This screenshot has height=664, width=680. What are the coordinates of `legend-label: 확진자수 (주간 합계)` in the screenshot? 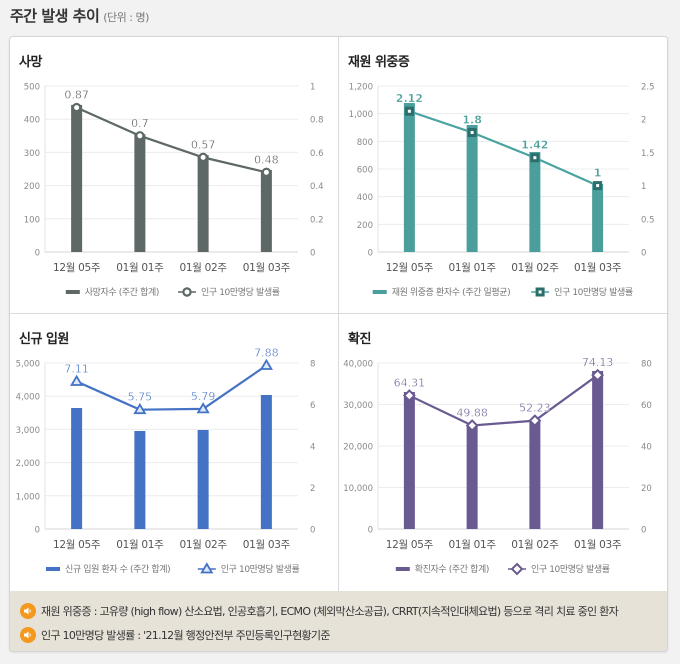 It's located at (452, 569).